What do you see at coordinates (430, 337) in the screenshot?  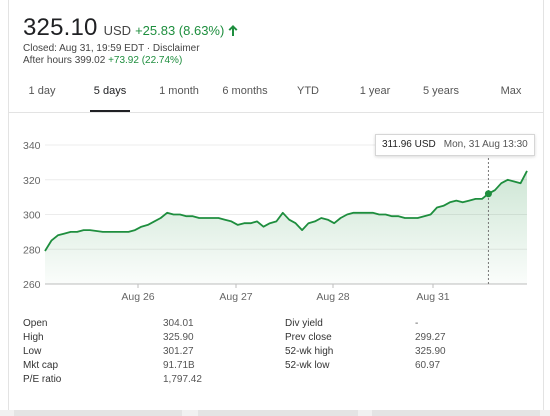 I see `stat-value-prev-close: 299.27` at bounding box center [430, 337].